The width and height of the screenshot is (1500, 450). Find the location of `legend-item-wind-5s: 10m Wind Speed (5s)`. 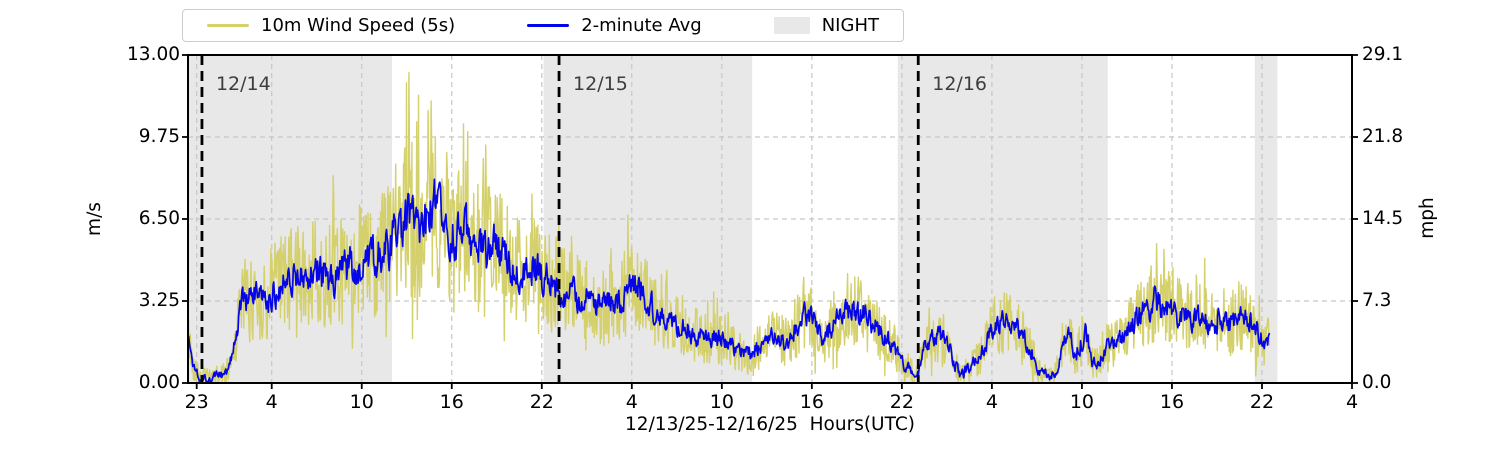

legend-item-wind-5s: 10m Wind Speed (5s) is located at coordinates (331, 25).